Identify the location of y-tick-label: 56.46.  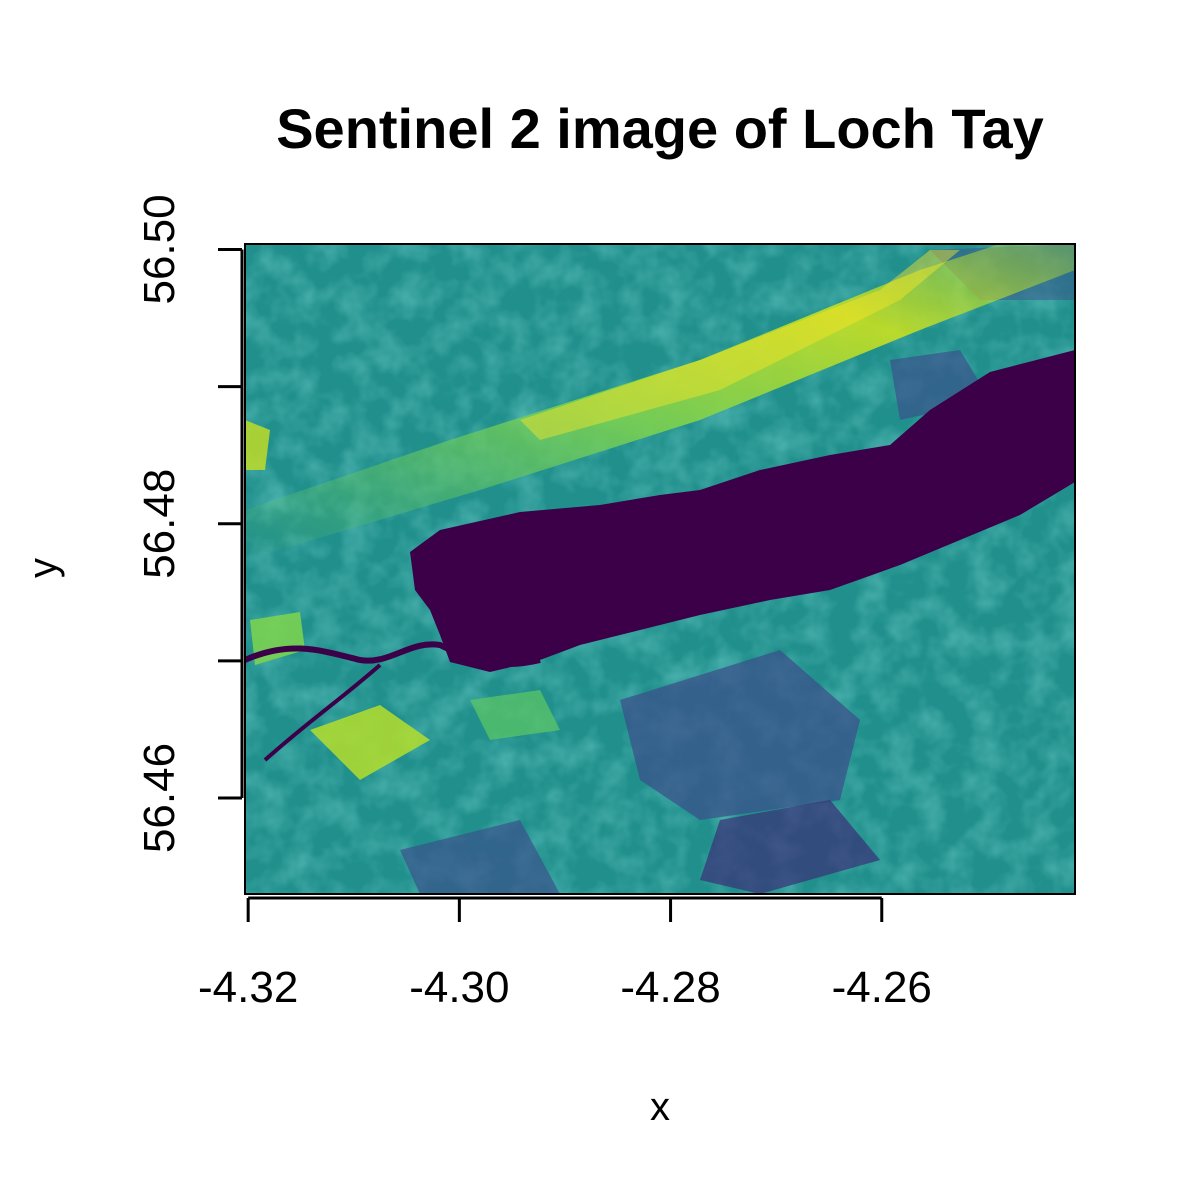
(159, 798).